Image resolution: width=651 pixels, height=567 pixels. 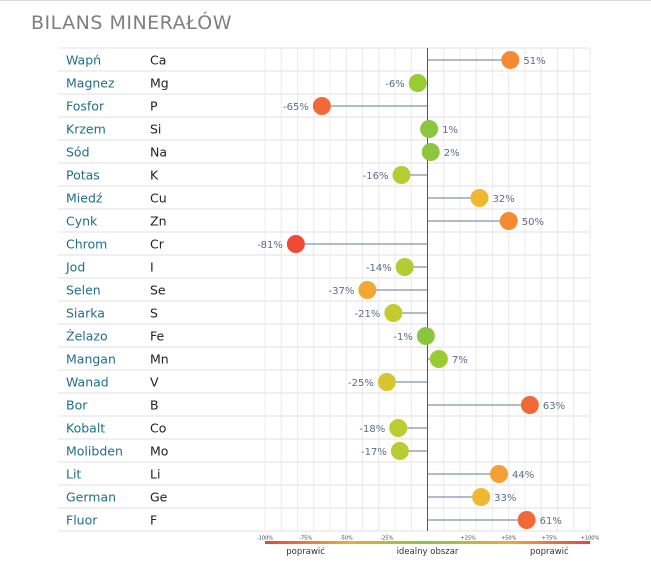 I want to click on chart-row: Selen Se -37%, so click(x=247, y=290).